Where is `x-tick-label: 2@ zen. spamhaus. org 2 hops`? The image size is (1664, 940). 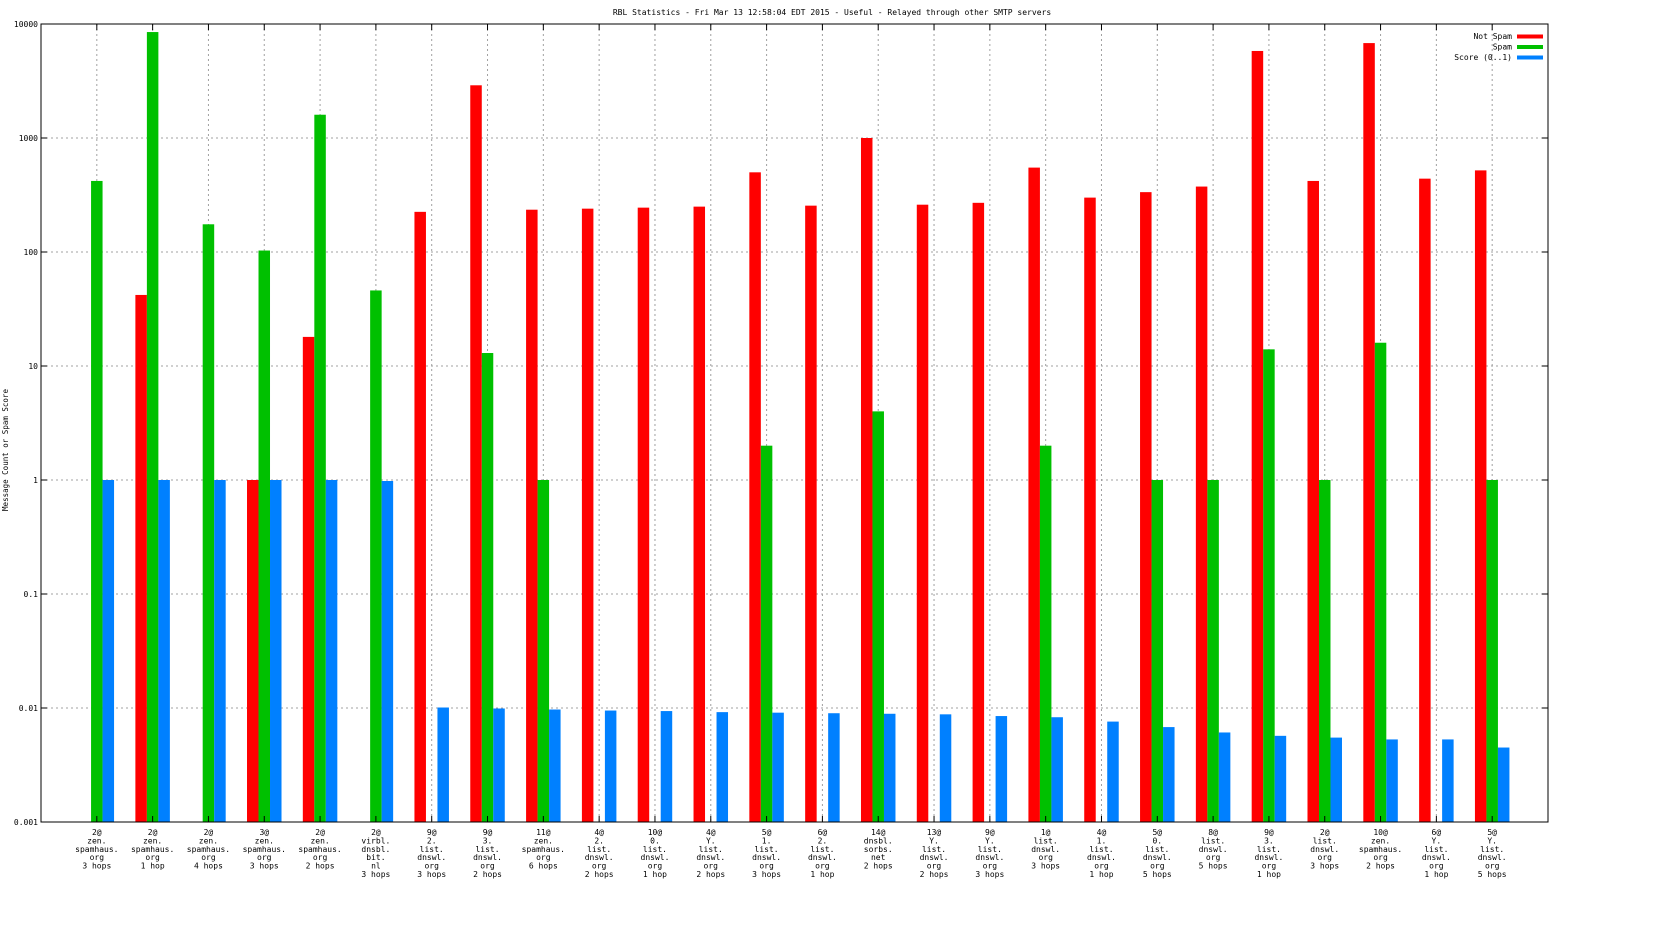 x-tick-label: 2@ zen. spamhaus. org 2 hops is located at coordinates (319, 849).